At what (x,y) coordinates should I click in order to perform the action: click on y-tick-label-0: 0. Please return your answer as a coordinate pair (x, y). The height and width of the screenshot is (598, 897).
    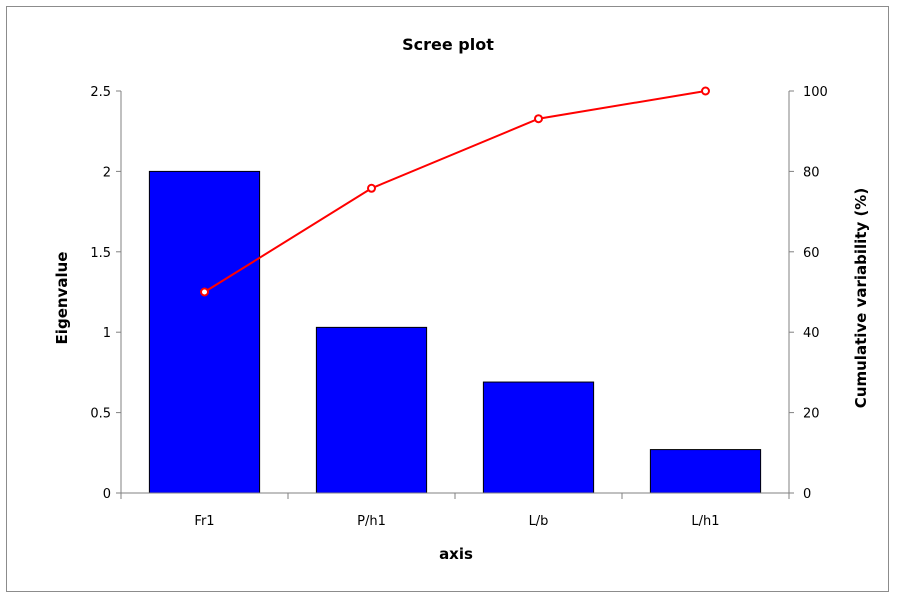
    Looking at the image, I should click on (107, 494).